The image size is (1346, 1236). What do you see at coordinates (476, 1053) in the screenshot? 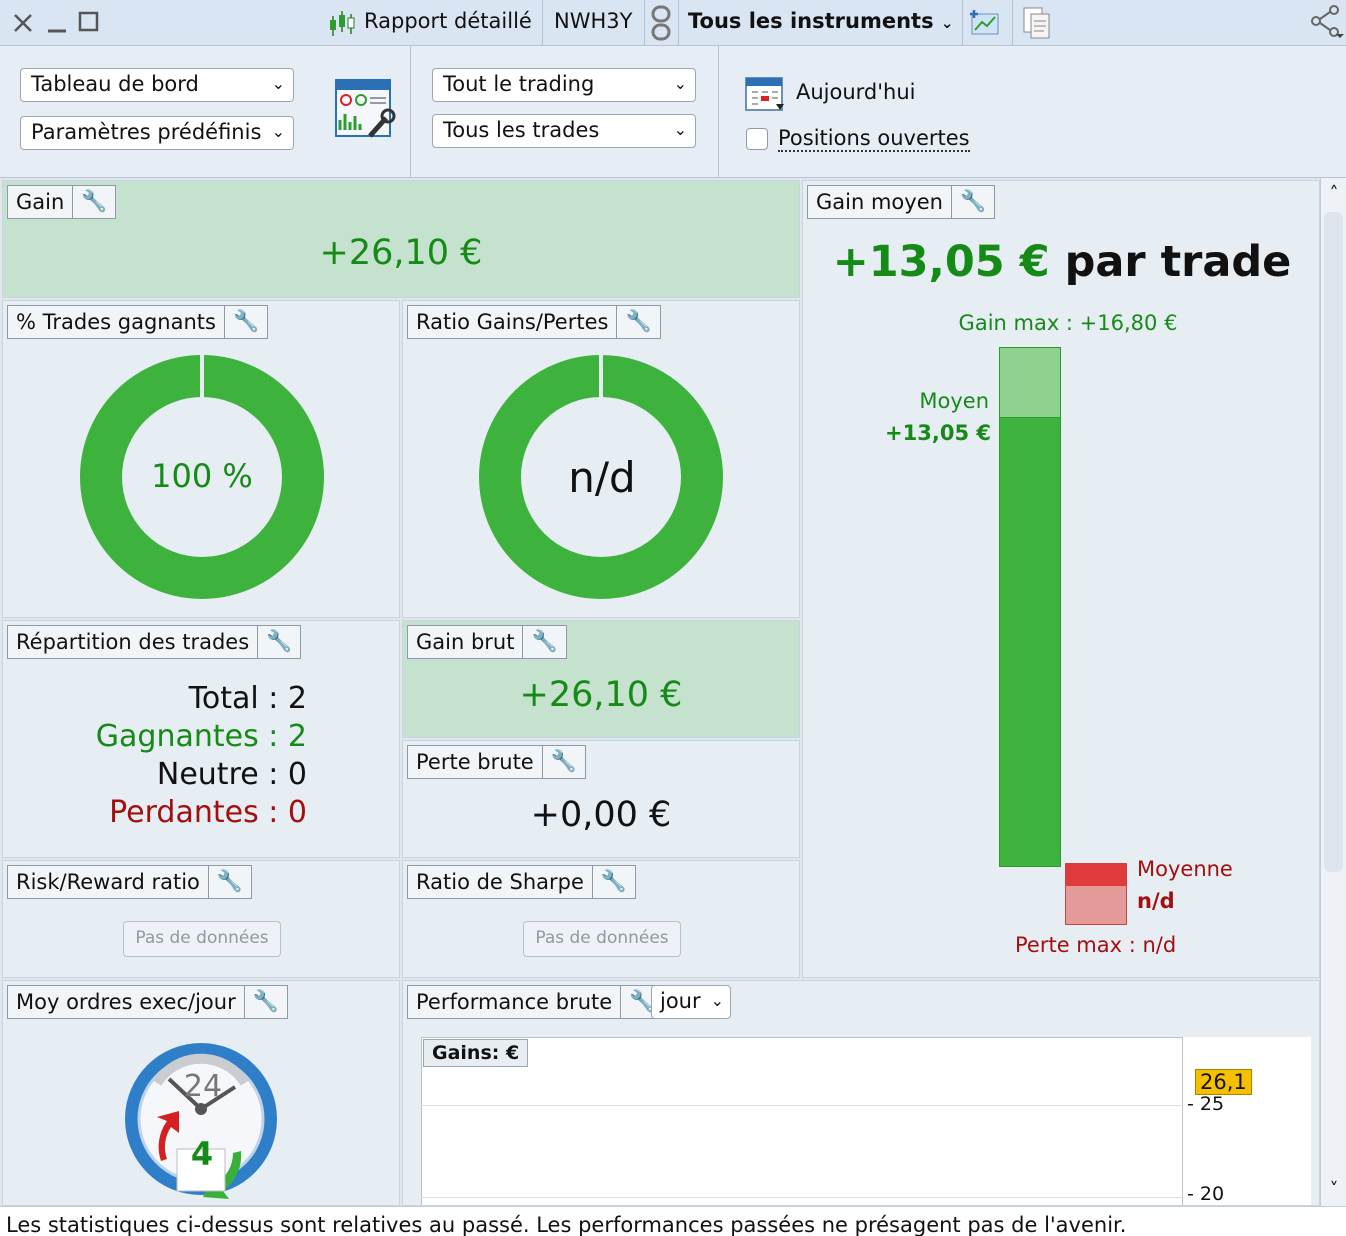
I see `chart-label: Gains: €` at bounding box center [476, 1053].